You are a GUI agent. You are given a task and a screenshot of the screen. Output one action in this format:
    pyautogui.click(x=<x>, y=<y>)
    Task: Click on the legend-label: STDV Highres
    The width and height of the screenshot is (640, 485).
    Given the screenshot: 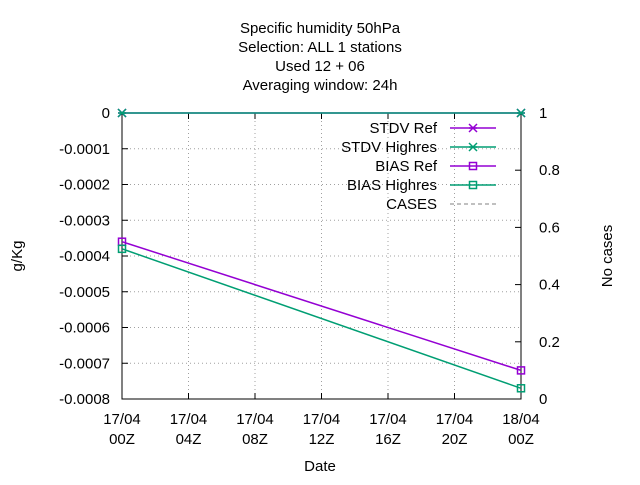 What is the action you would take?
    pyautogui.click(x=389, y=147)
    